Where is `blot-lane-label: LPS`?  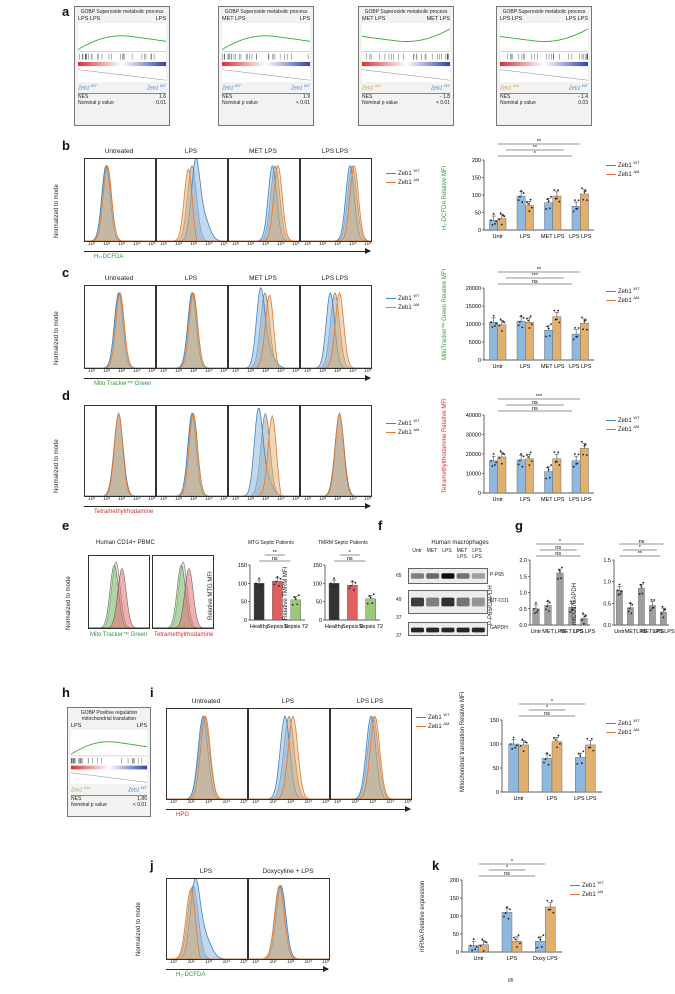 blot-lane-label: LPS is located at coordinates (447, 551).